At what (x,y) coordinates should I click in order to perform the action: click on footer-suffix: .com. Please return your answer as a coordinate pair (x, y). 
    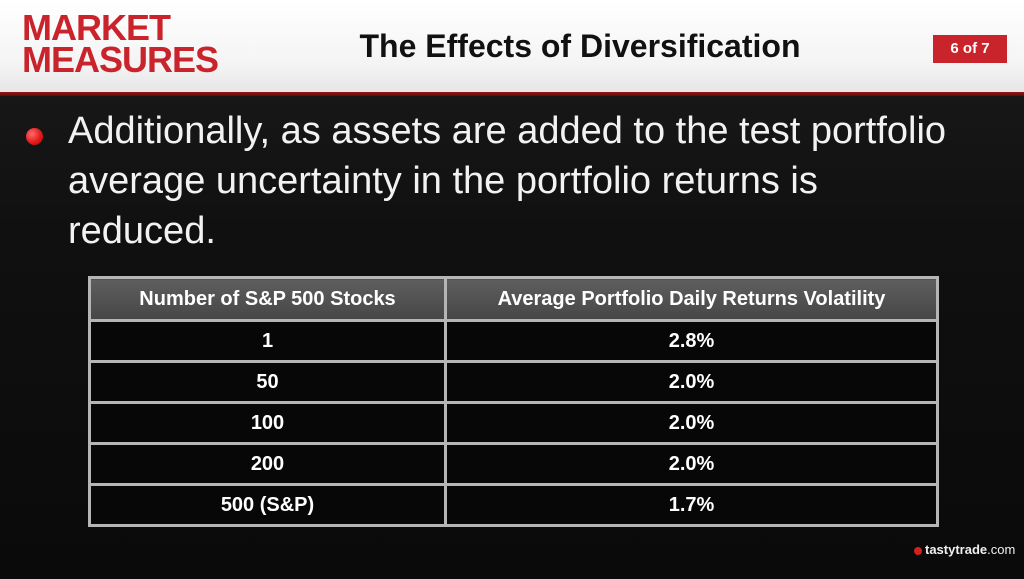
    Looking at the image, I should click on (1001, 549).